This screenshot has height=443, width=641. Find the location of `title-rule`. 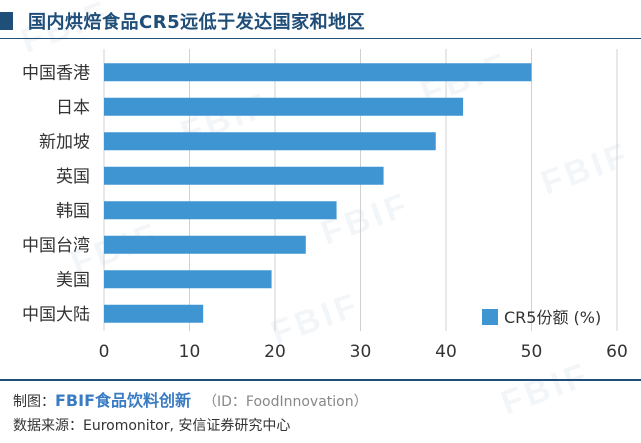

title-rule is located at coordinates (320, 38).